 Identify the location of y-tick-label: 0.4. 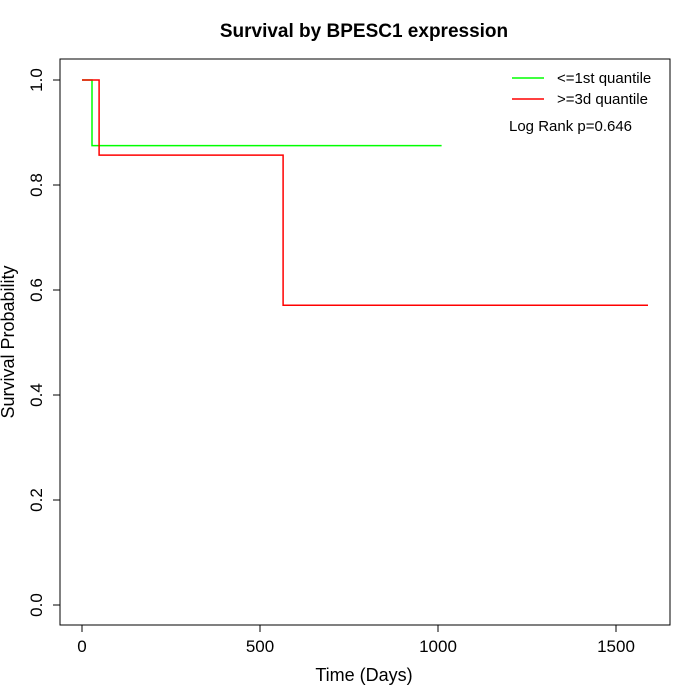
(36, 395).